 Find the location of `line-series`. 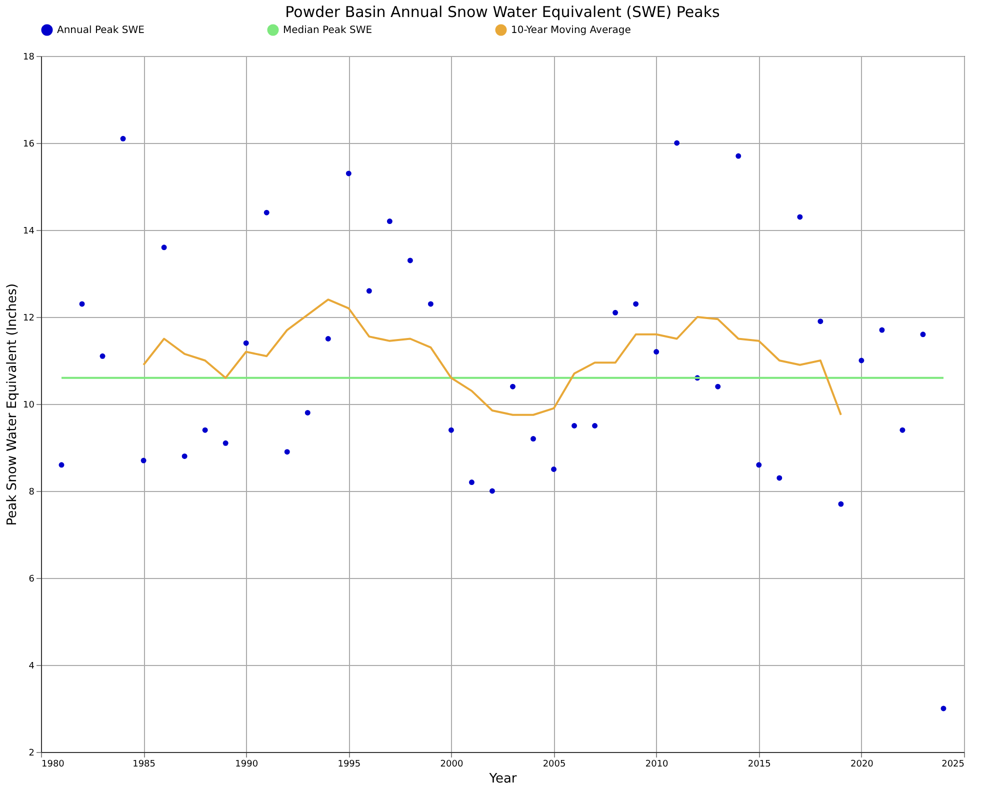

line-series is located at coordinates (492, 357).